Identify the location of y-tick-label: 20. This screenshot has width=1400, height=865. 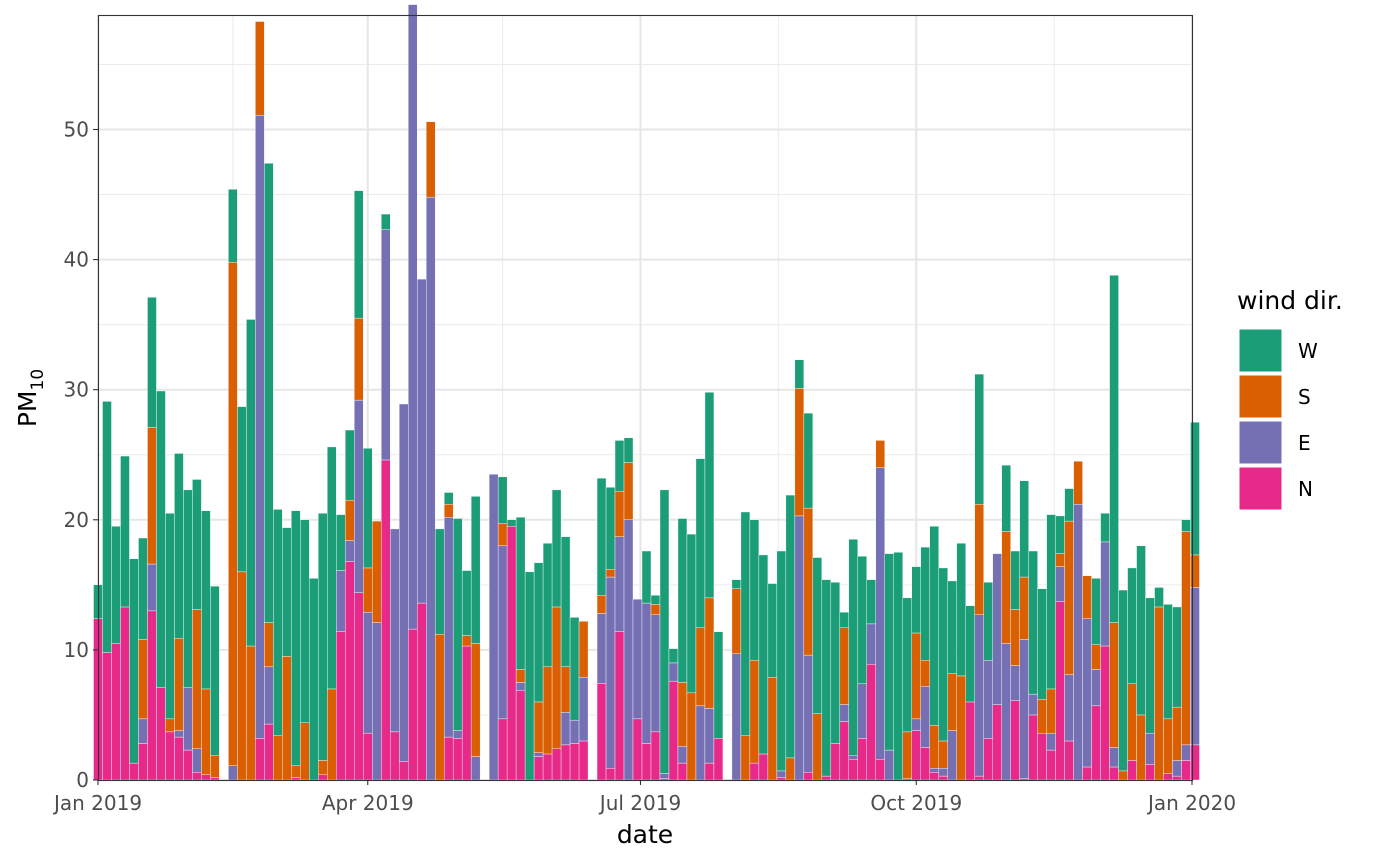
(76, 520).